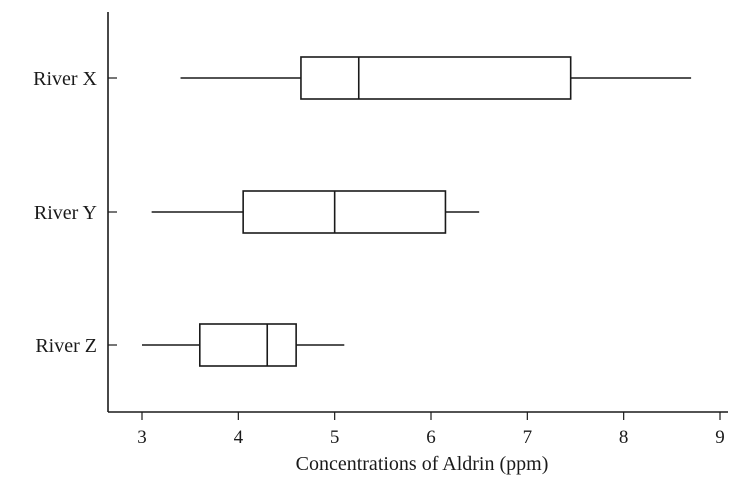 This screenshot has width=733, height=477. What do you see at coordinates (239, 437) in the screenshot?
I see `x-tick-label: 4` at bounding box center [239, 437].